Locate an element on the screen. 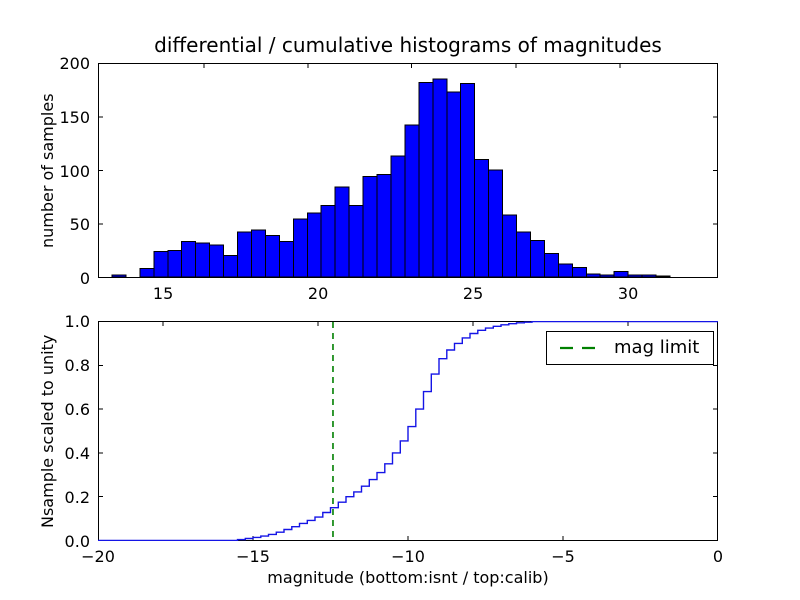  bottom-ytick-label: 0.4 is located at coordinates (77, 453).